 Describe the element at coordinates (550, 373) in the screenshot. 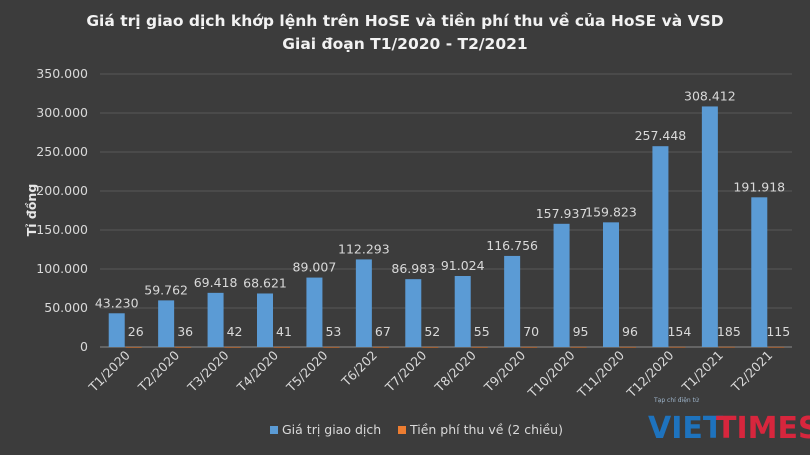

I see `x-tick-label: T10/2020` at that location.